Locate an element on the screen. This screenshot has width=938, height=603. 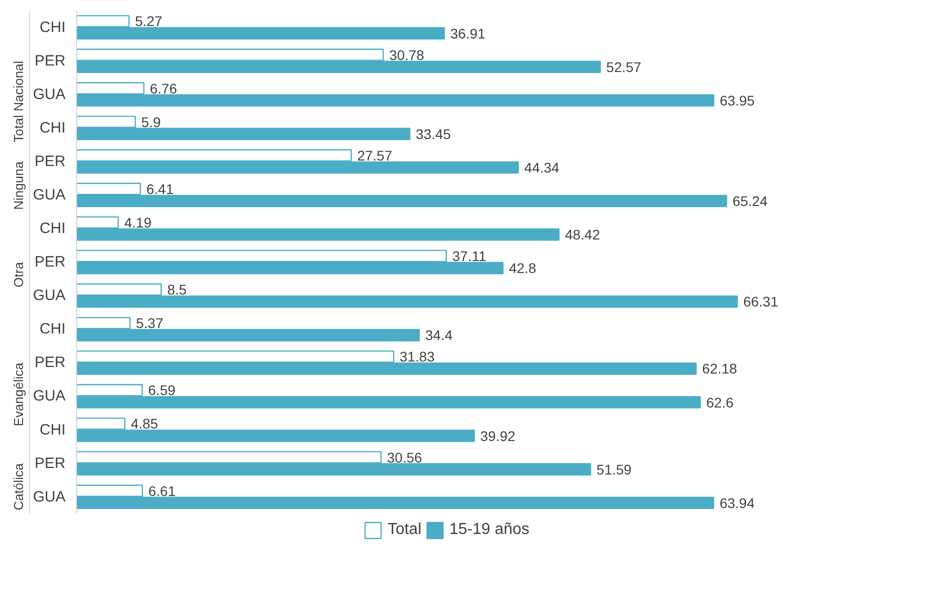
text: Ninguna is located at coordinates (18, 185).